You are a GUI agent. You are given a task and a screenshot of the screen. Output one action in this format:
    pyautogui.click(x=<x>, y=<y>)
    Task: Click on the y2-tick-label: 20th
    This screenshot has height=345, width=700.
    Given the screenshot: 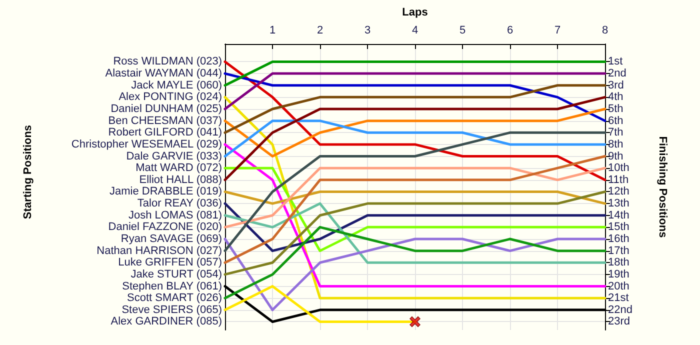 What is the action you would take?
    pyautogui.click(x=619, y=286)
    